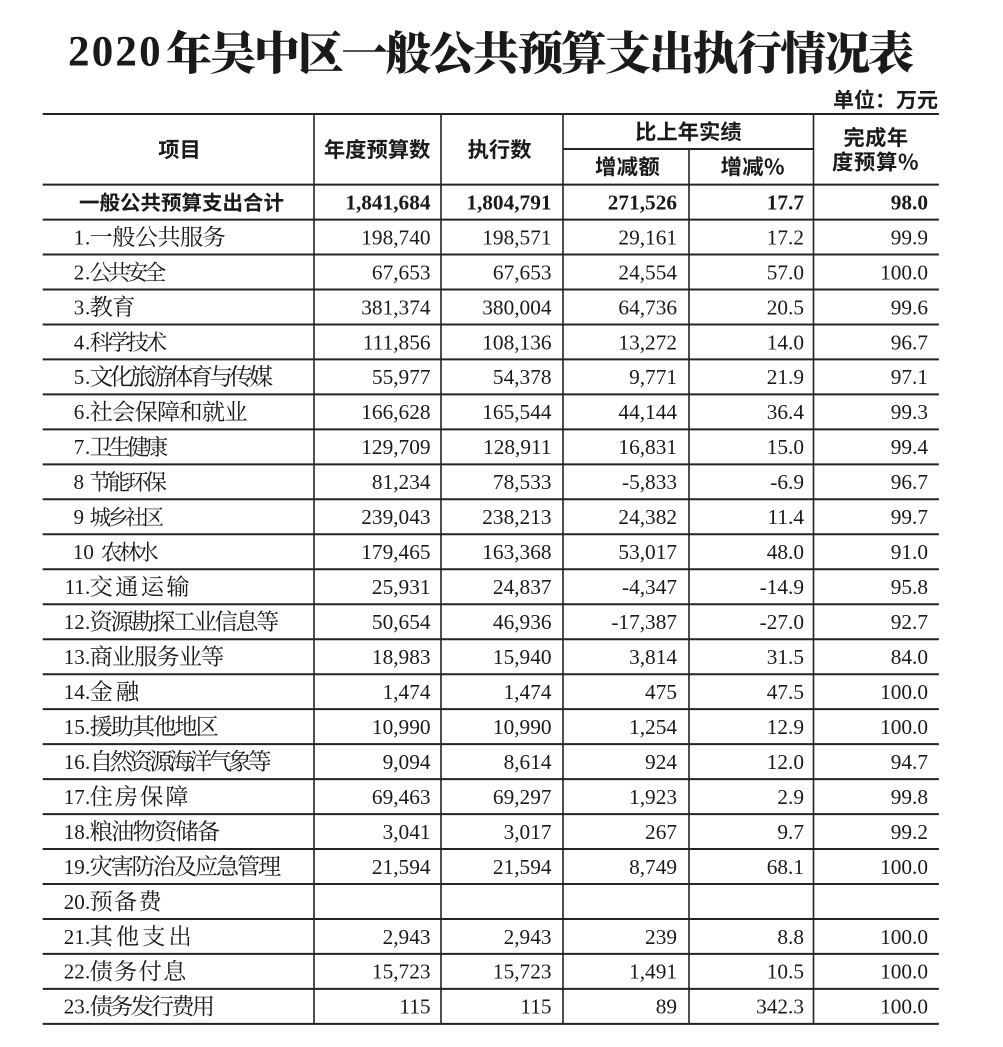 The image size is (1003, 1047). What do you see at coordinates (74, 1007) in the screenshot?
I see `svg-text: 23` at bounding box center [74, 1007].